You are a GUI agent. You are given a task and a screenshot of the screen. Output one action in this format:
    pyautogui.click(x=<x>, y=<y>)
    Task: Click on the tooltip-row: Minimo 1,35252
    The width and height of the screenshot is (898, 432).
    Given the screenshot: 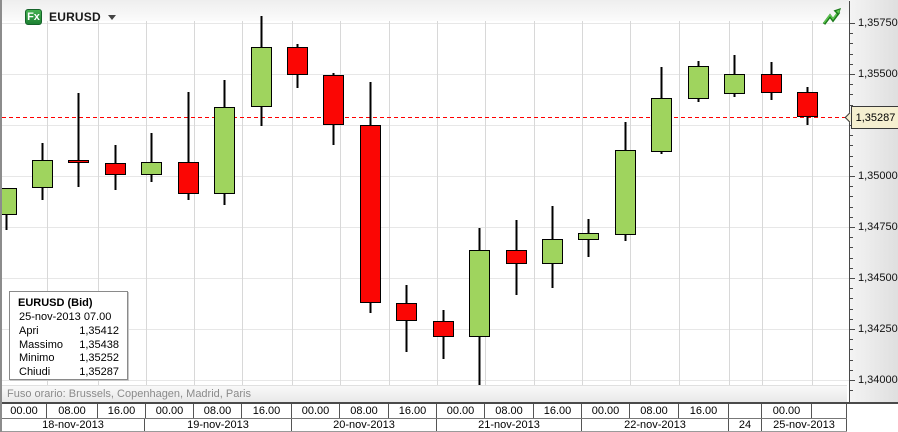 What is the action you would take?
    pyautogui.click(x=69, y=359)
    